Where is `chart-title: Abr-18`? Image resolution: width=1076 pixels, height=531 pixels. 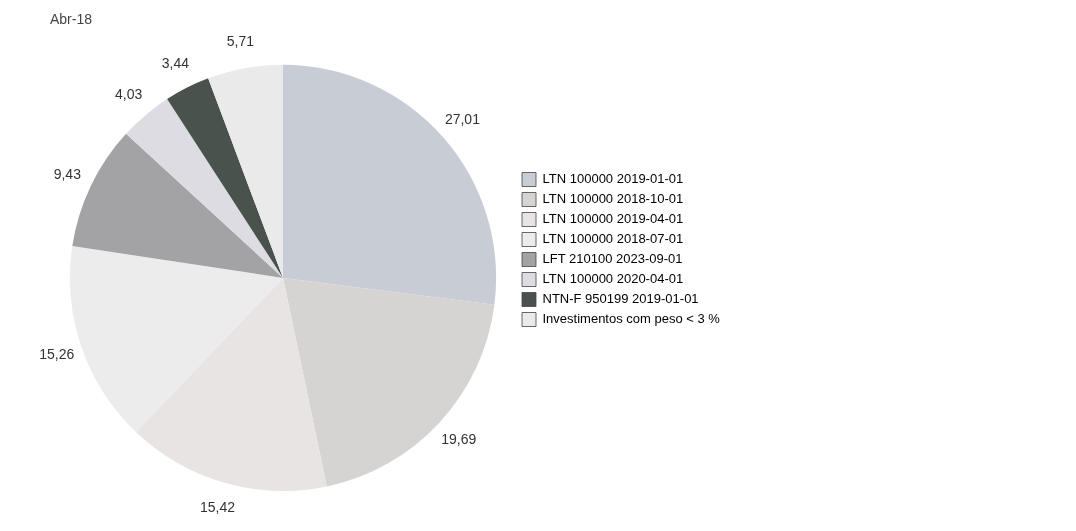 chart-title: Abr-18 is located at coordinates (71, 19).